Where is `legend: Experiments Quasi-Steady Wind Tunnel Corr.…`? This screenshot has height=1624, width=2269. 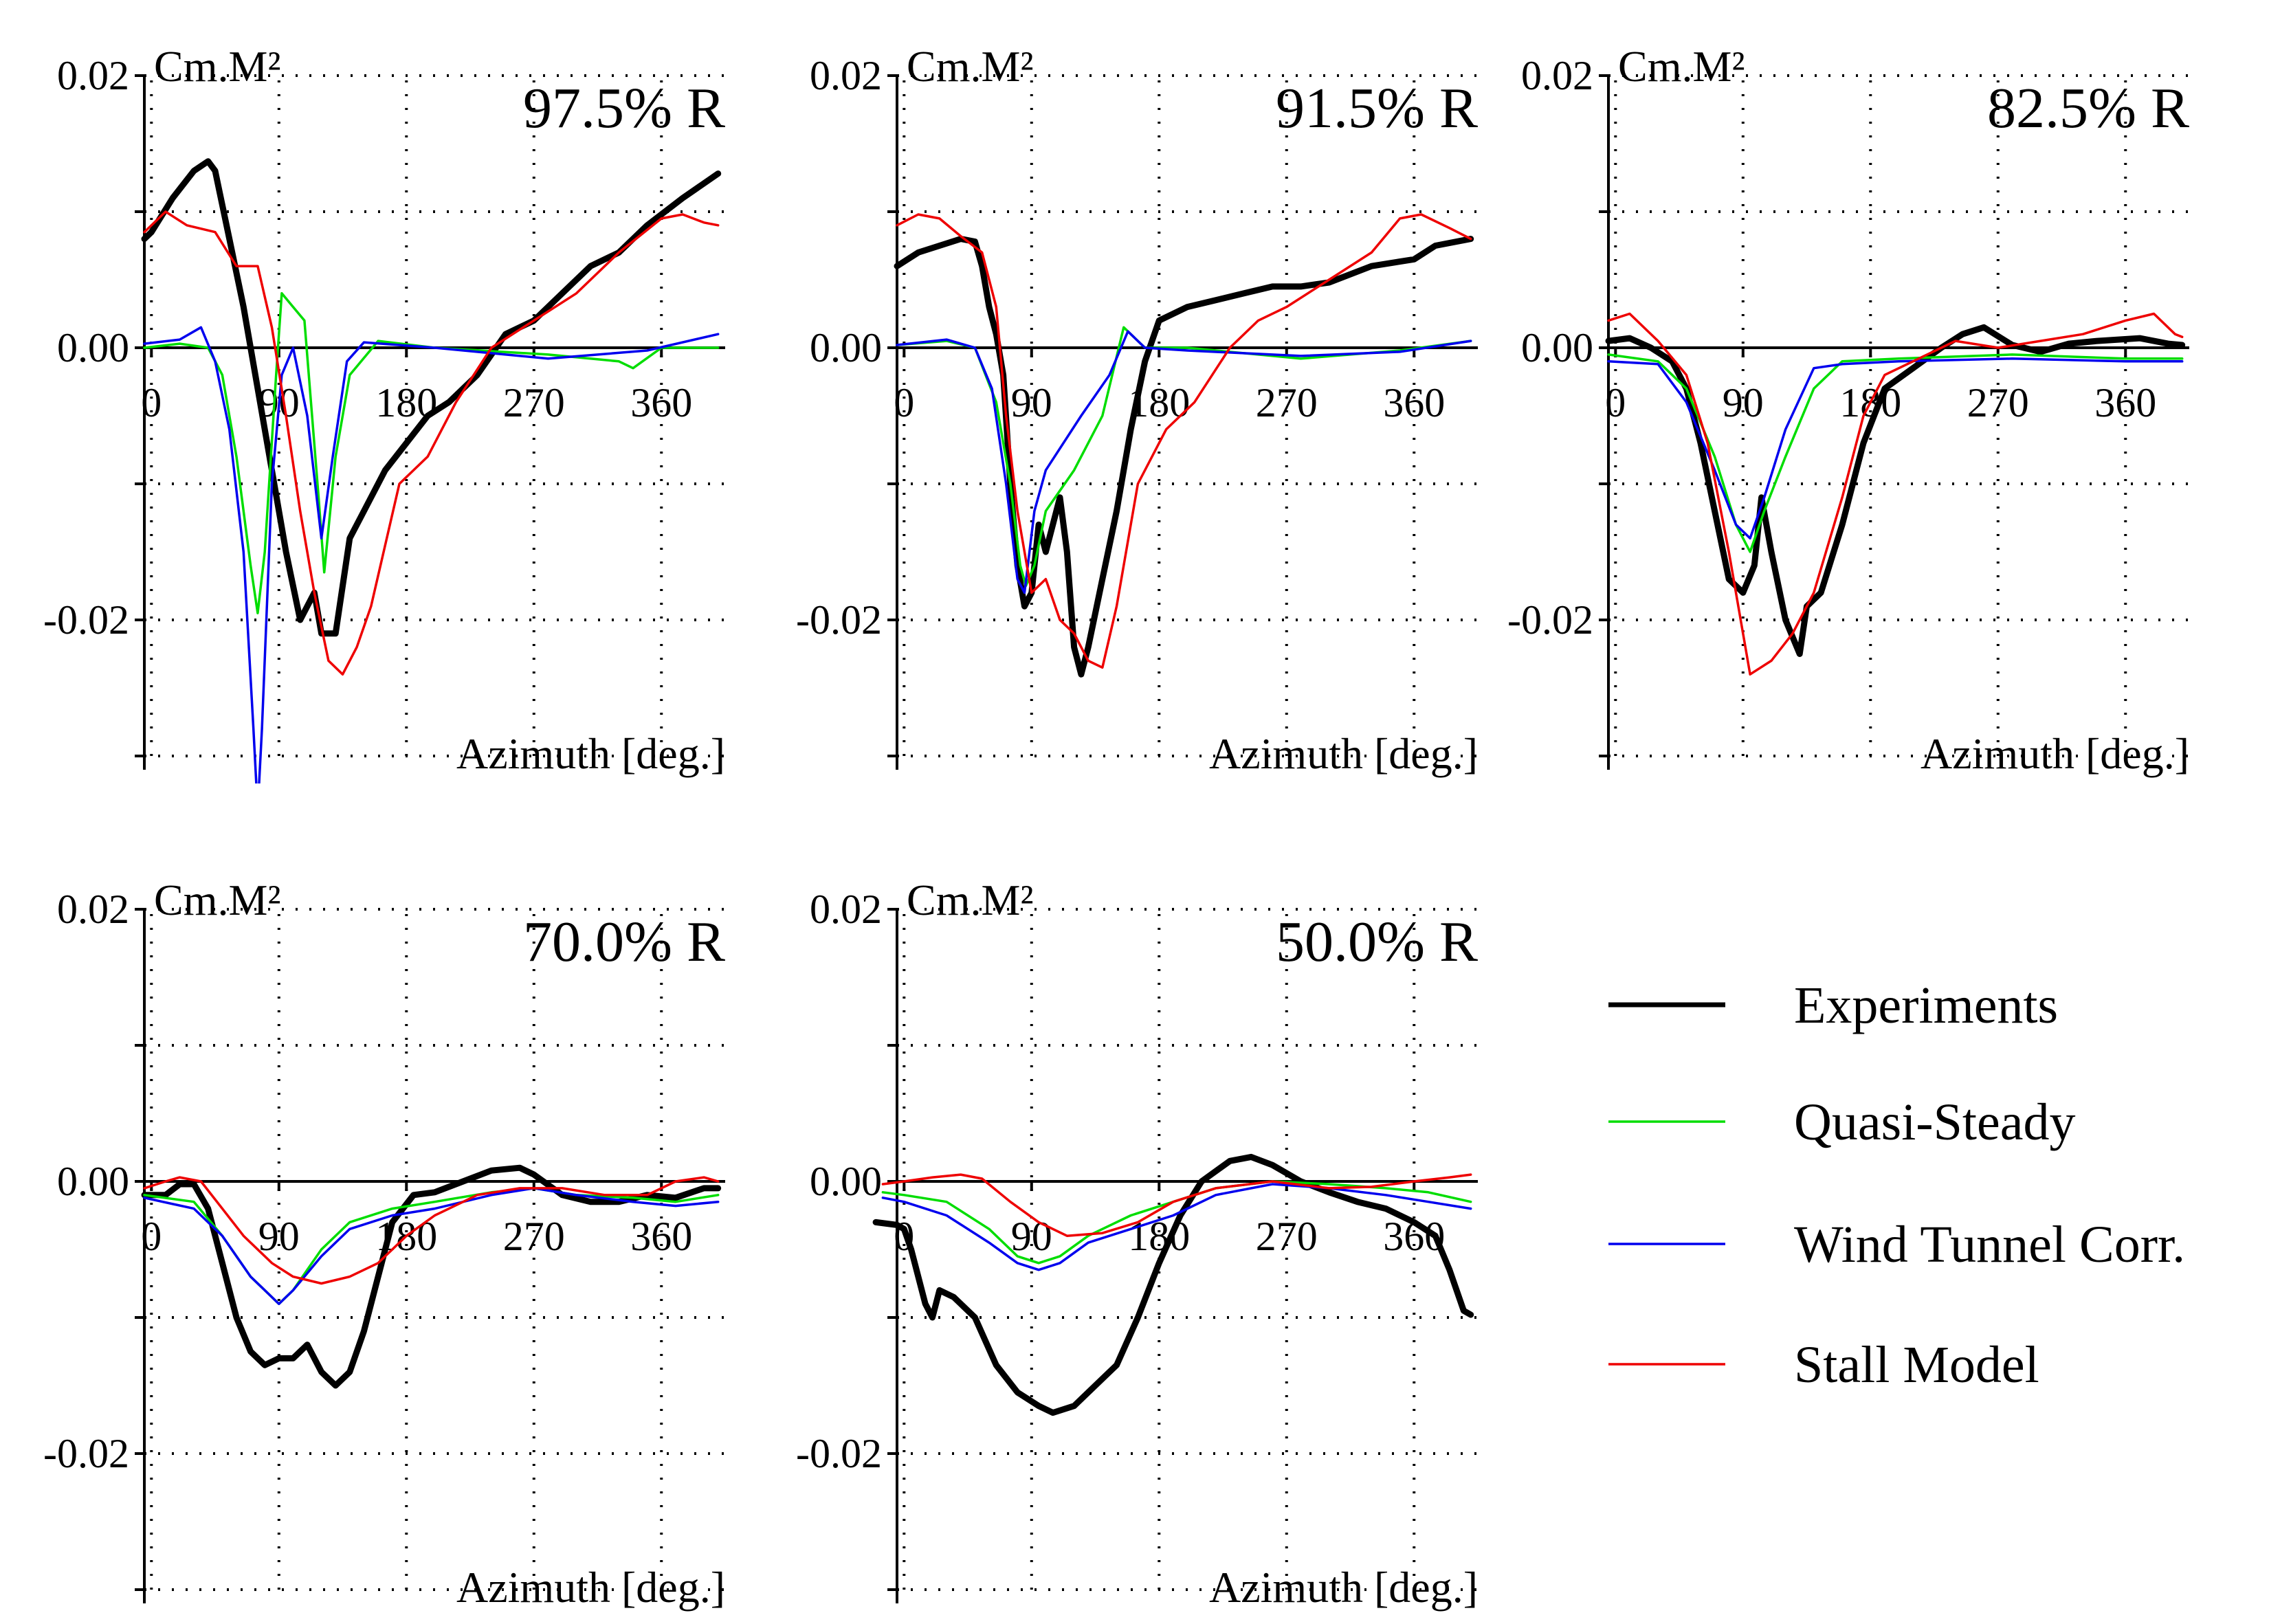 legend: Experiments Quasi-Steady Wind Tunnel Corr.… is located at coordinates (1897, 1185).